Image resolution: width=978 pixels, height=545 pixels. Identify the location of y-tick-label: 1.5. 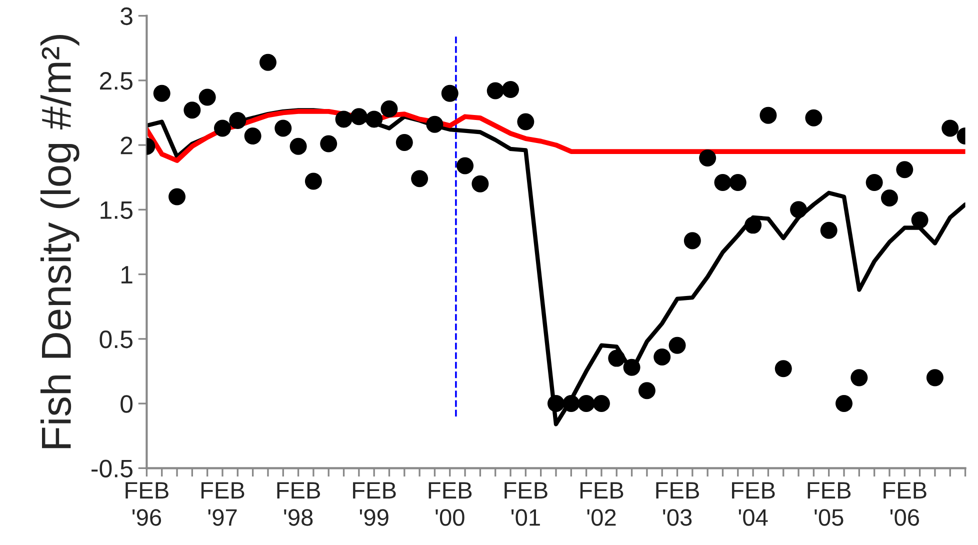
(116, 210).